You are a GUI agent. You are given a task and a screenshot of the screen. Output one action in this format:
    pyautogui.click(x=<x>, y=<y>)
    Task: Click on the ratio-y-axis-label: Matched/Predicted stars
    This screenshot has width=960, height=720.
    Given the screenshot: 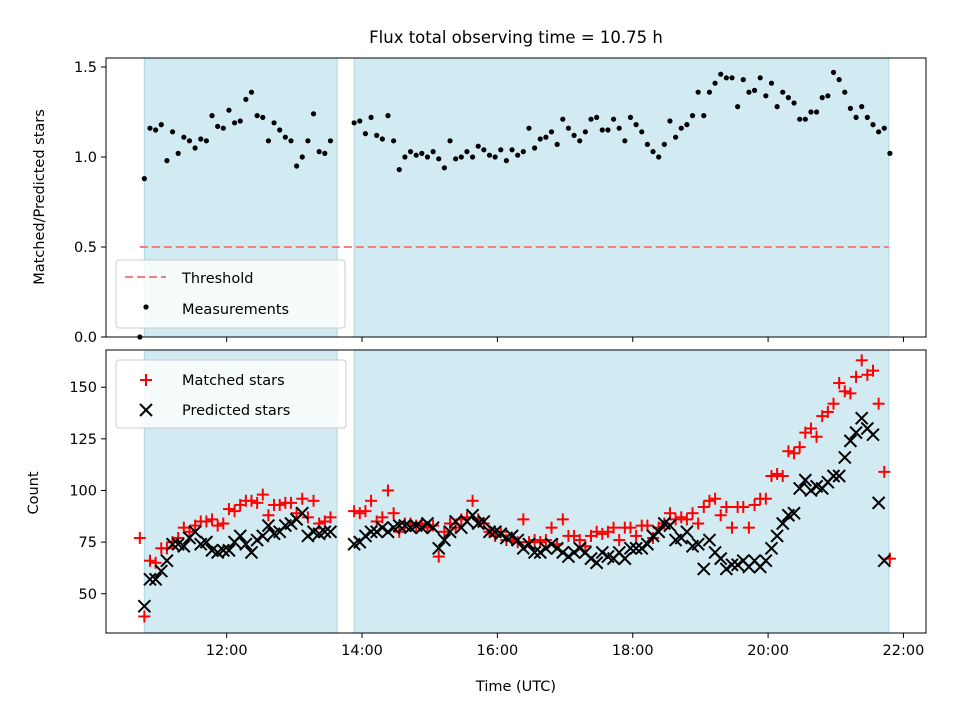 What is the action you would take?
    pyautogui.click(x=40, y=197)
    